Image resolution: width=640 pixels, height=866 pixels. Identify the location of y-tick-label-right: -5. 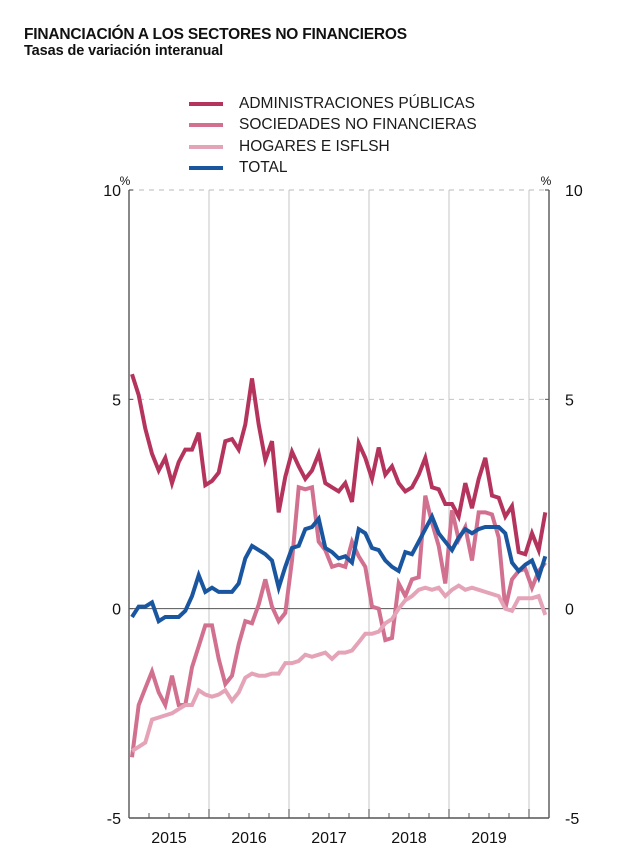
(572, 819).